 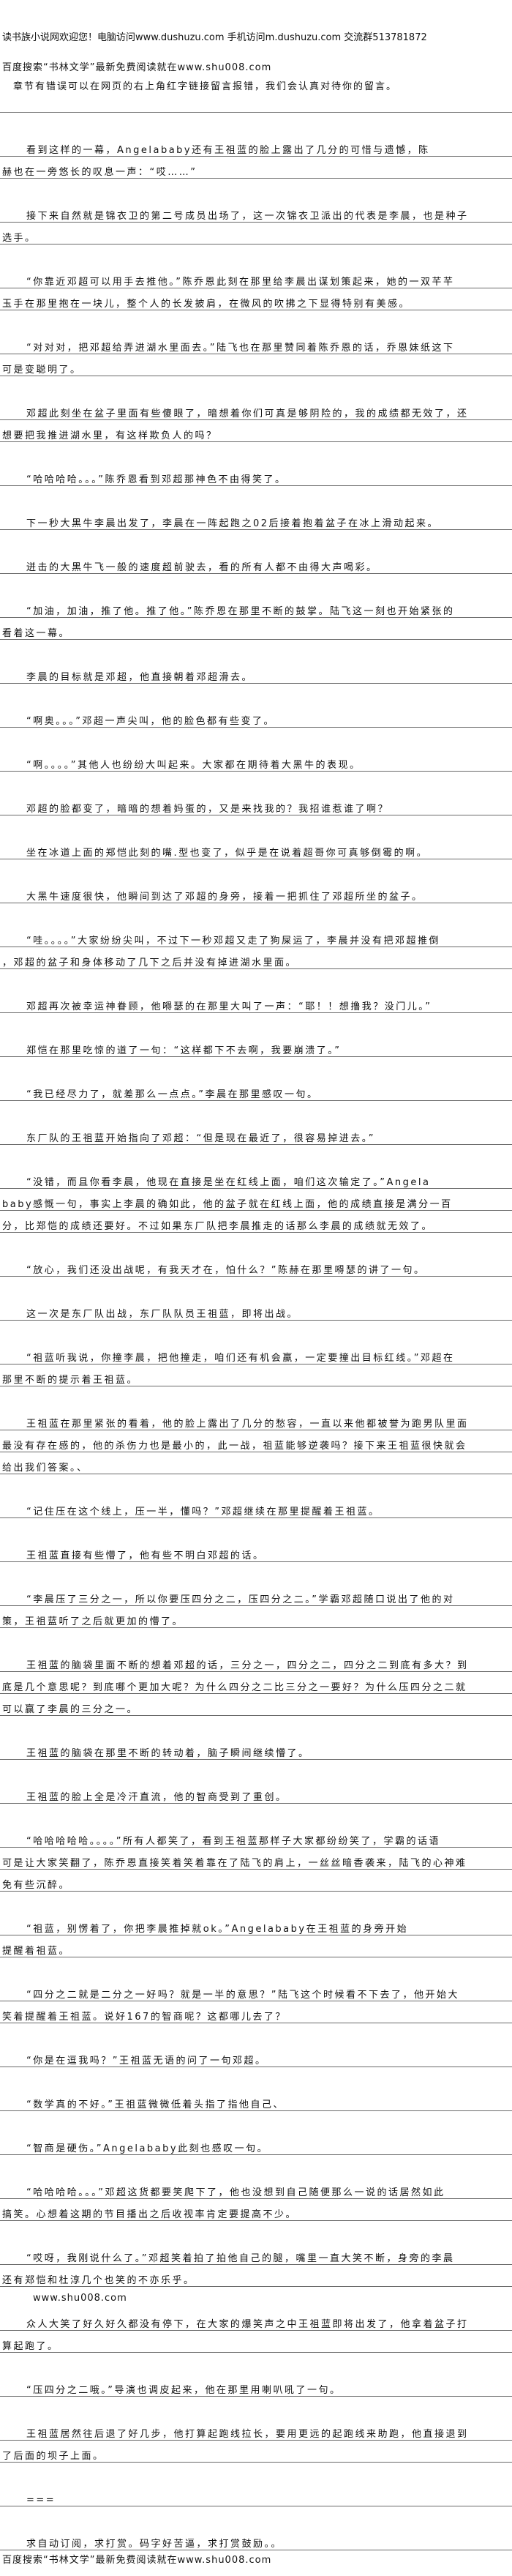 I want to click on paragraph-line: “祖蓝，别愣着了，你把李晨推掉就ok。”Angelababy在王祖蓝的身旁开始, so click(x=256, y=1924).